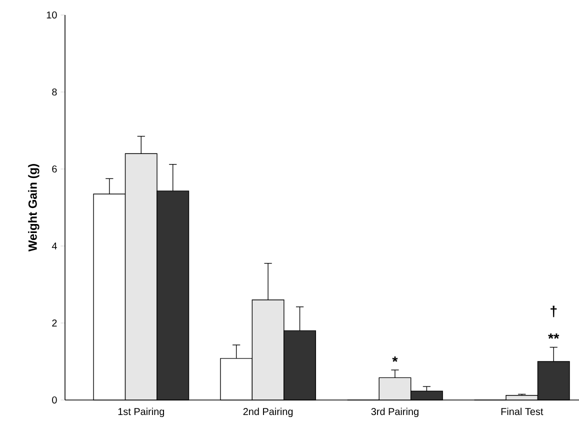 The width and height of the screenshot is (579, 429). Describe the element at coordinates (54, 323) in the screenshot. I see `y-tick-label: 2` at that location.